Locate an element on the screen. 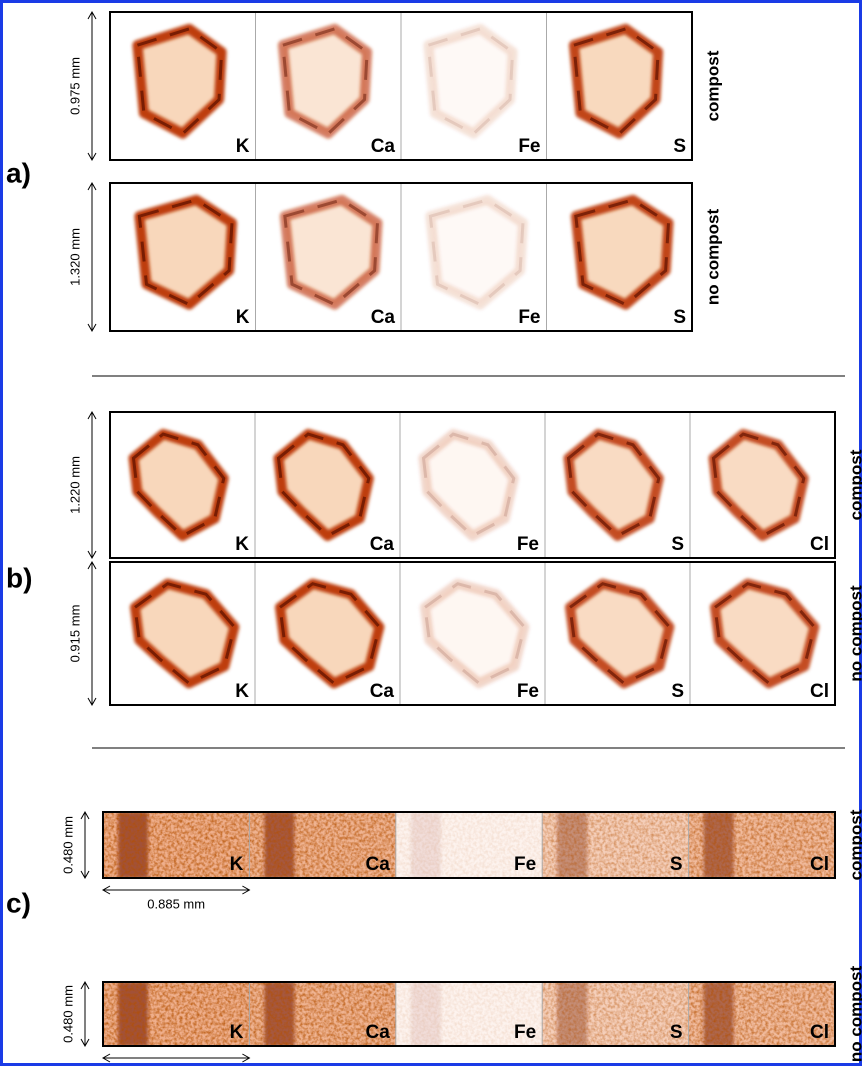 Image resolution: width=862 pixels, height=1066 pixels. scale-label: 1.220 mm is located at coordinates (74, 485).